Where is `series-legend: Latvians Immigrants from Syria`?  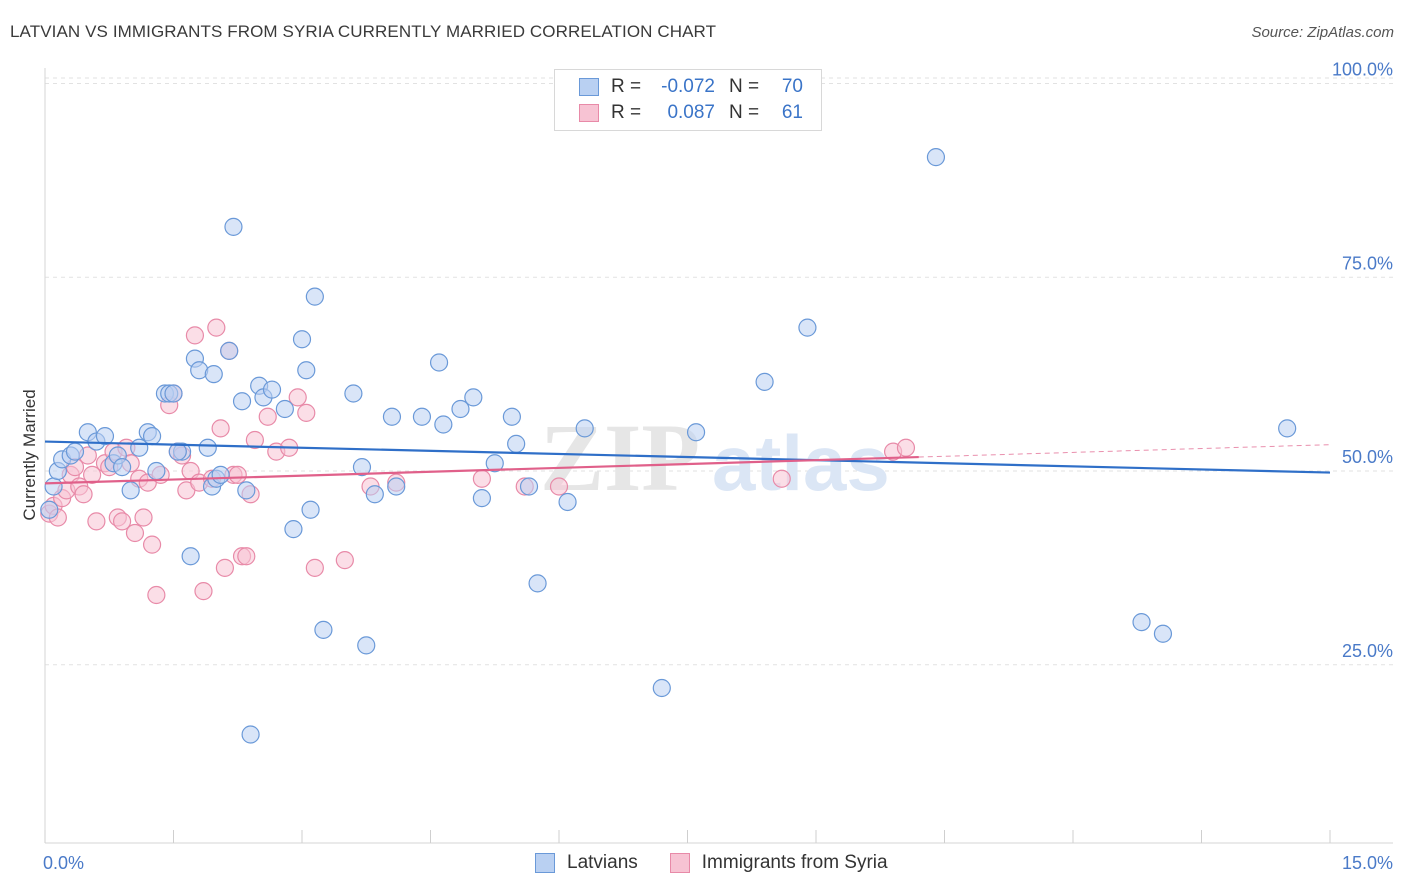 series-legend: Latvians Immigrants from Syria is located at coordinates (727, 863).